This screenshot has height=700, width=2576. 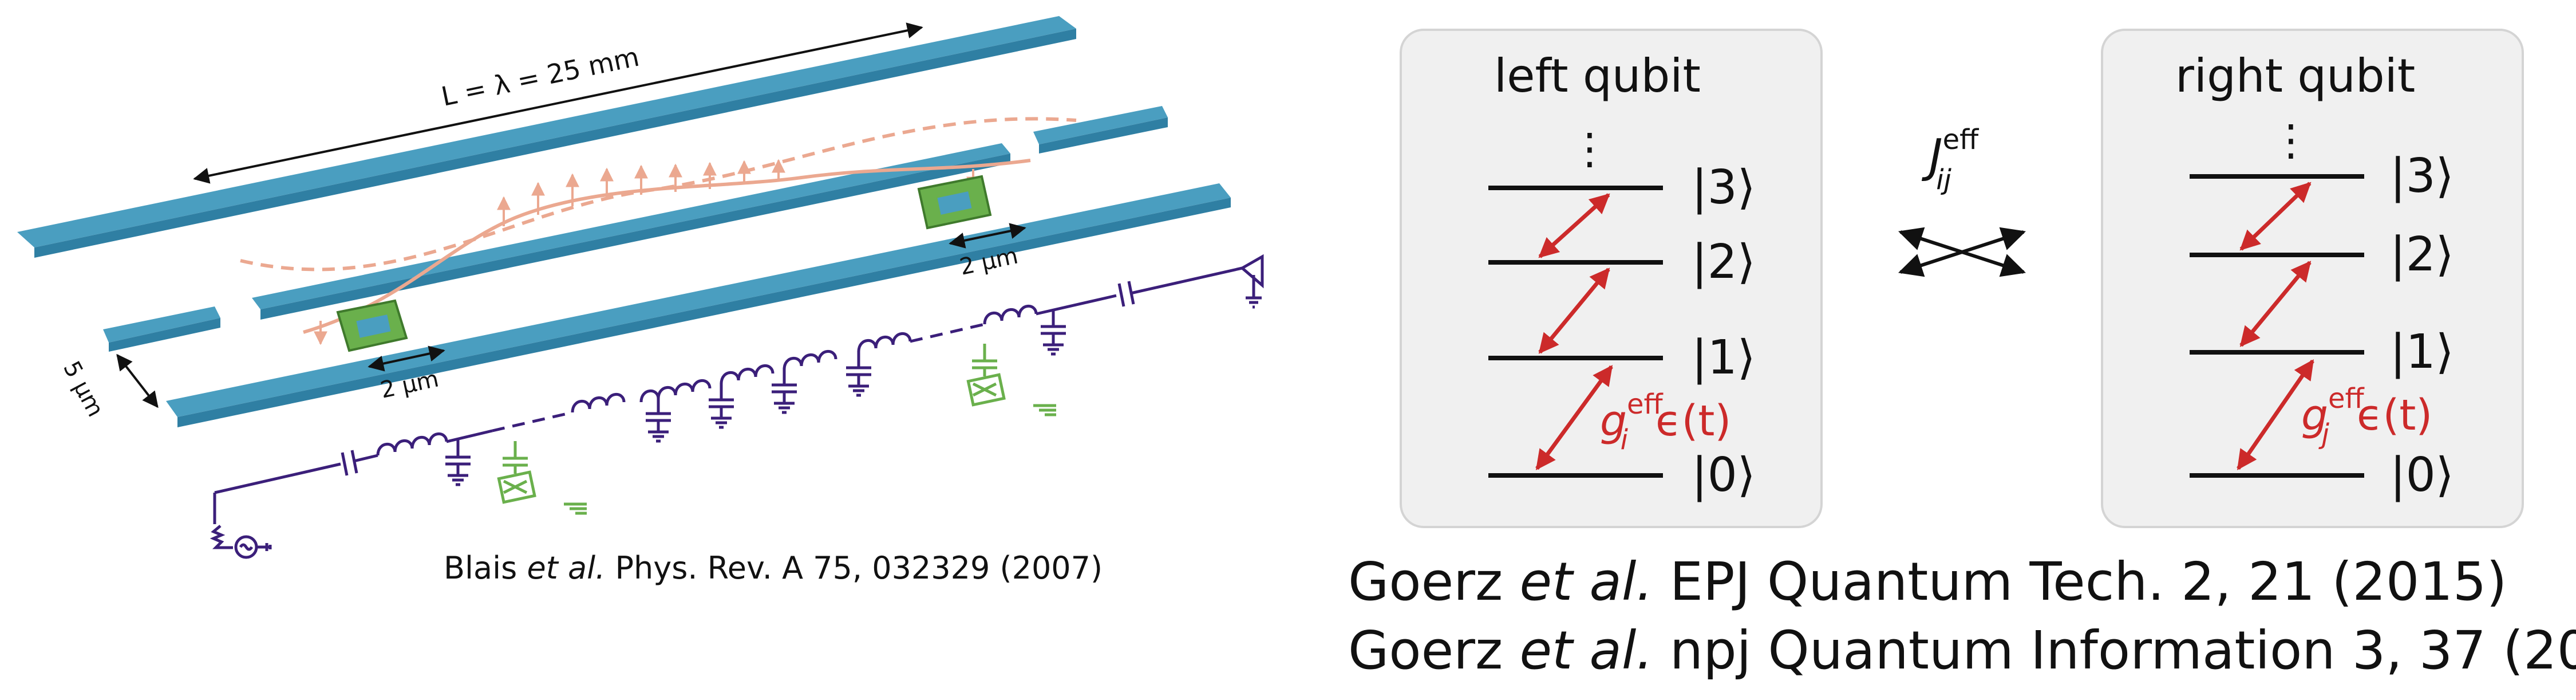 What do you see at coordinates (1589, 149) in the screenshot?
I see `left-qubit-dots: ⋮` at bounding box center [1589, 149].